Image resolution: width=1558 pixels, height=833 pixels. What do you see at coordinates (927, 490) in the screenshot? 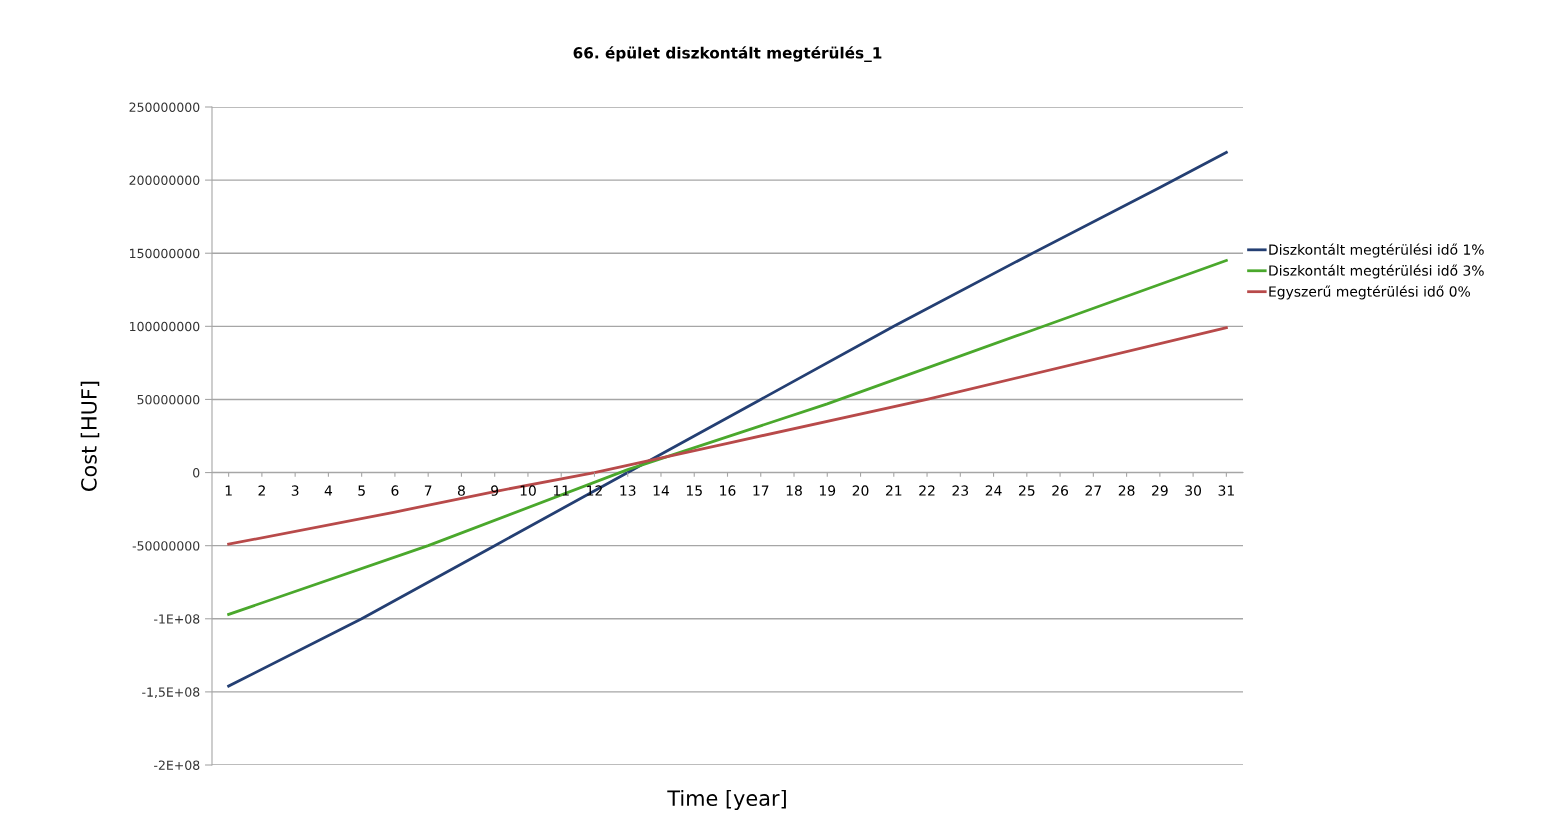
I see `x-tick-label: 22` at bounding box center [927, 490].